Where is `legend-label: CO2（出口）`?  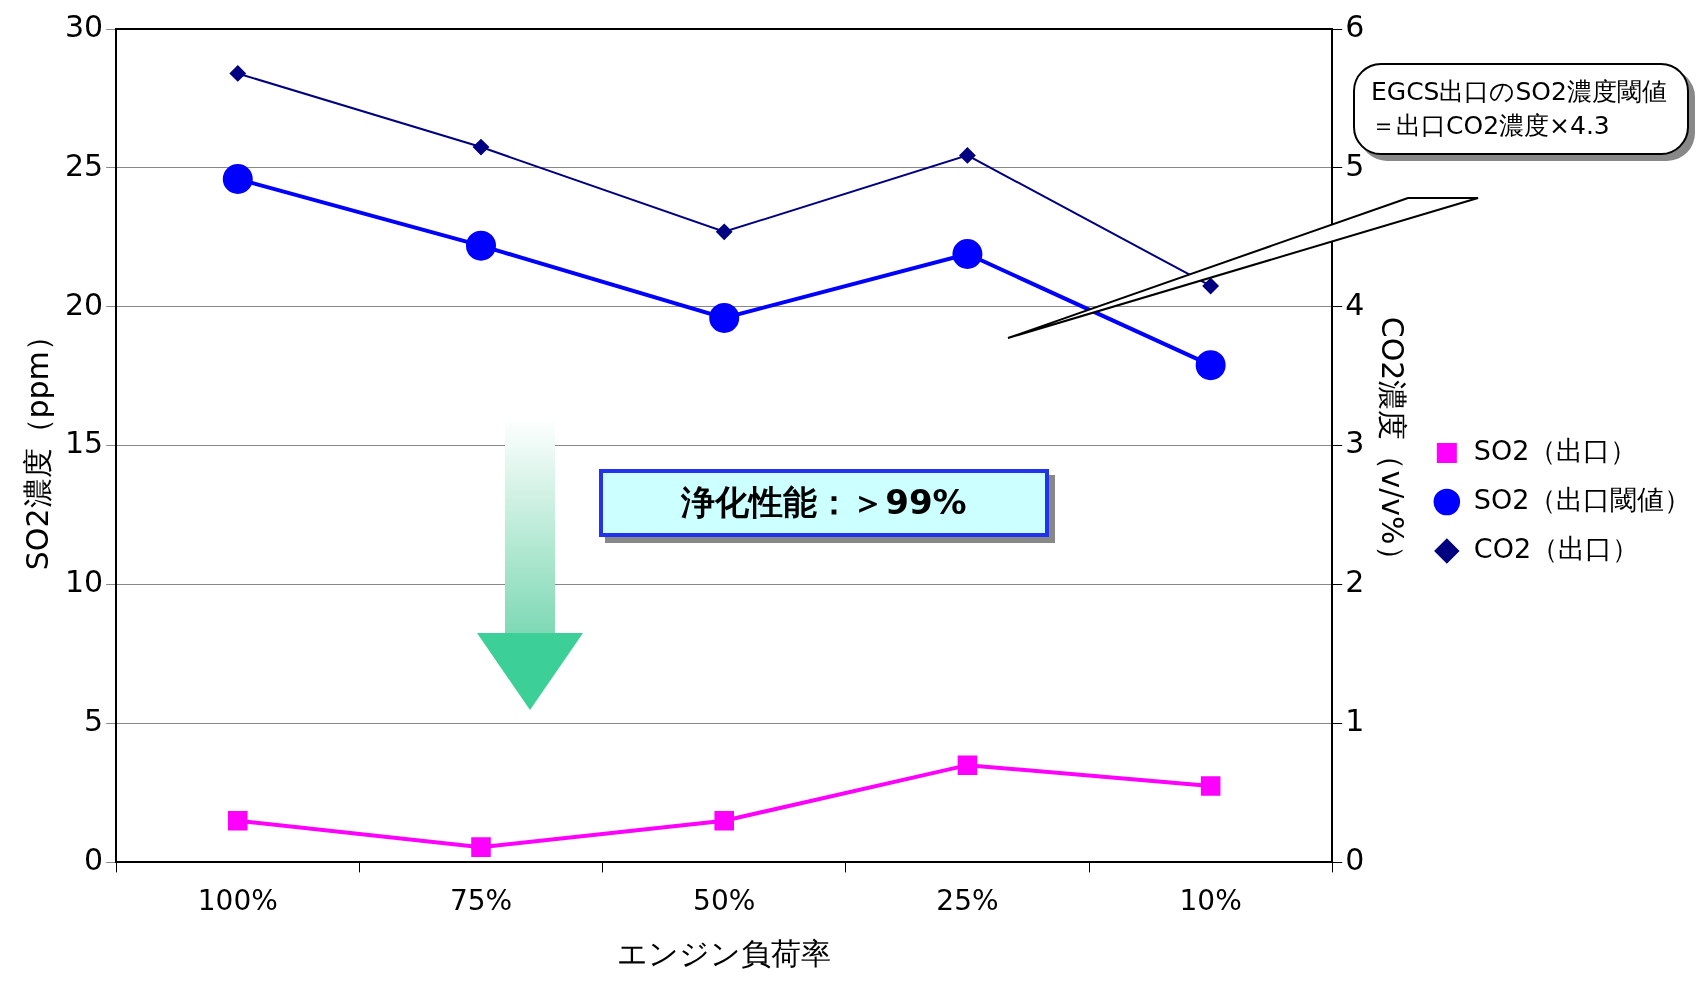 legend-label: CO2（出口） is located at coordinates (1556, 549).